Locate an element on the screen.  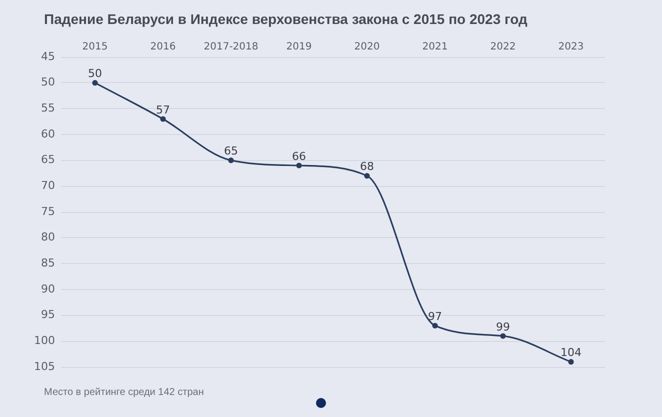
data-label: 57 is located at coordinates (163, 109).